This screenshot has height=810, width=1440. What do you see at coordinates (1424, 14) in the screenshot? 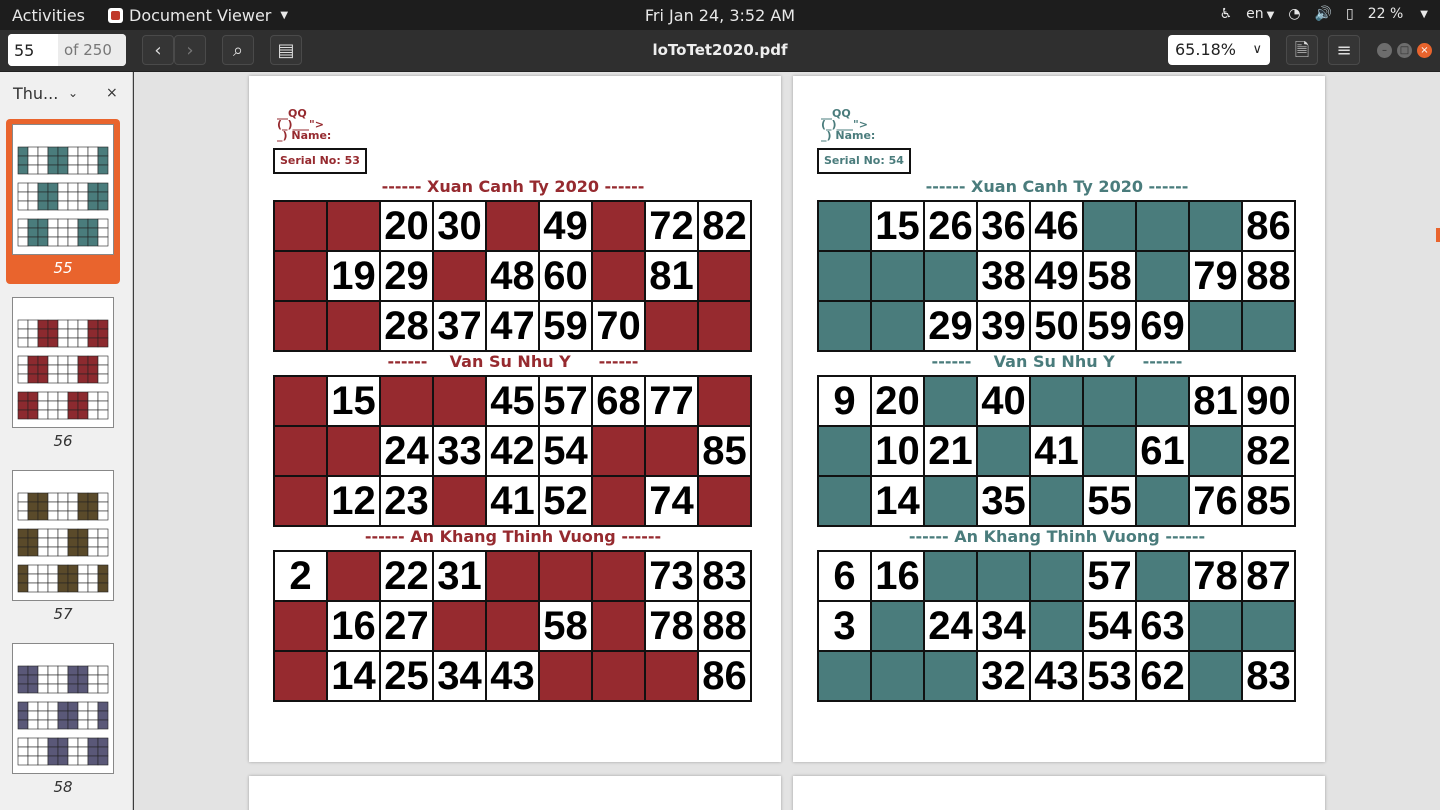
I see `chevron-down-icon: ▼` at bounding box center [1424, 14].